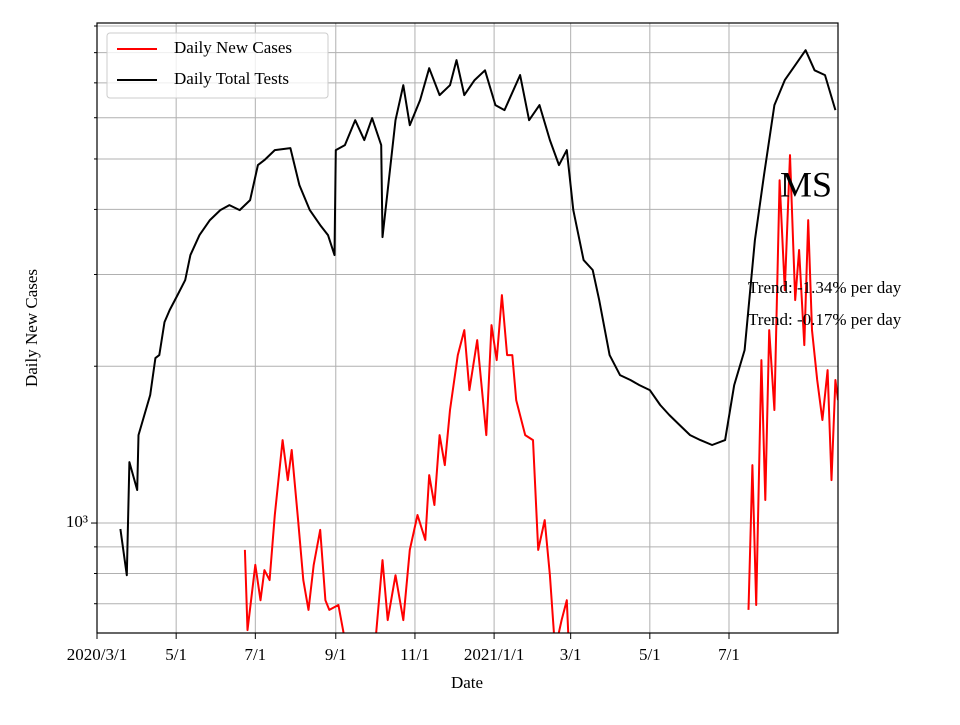  What do you see at coordinates (336, 654) in the screenshot?
I see `x-tick-label: 9/1` at bounding box center [336, 654].